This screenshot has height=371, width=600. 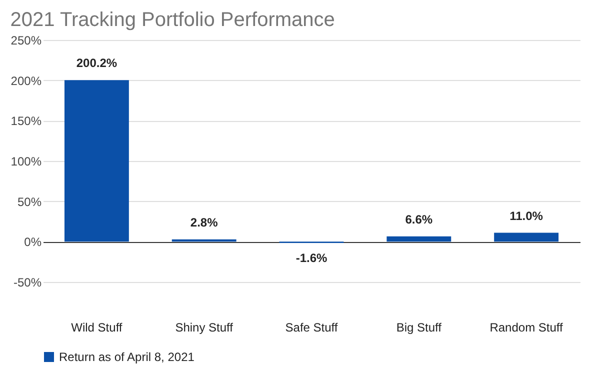 What do you see at coordinates (527, 327) in the screenshot?
I see `x-tick-label: Random Stuff` at bounding box center [527, 327].